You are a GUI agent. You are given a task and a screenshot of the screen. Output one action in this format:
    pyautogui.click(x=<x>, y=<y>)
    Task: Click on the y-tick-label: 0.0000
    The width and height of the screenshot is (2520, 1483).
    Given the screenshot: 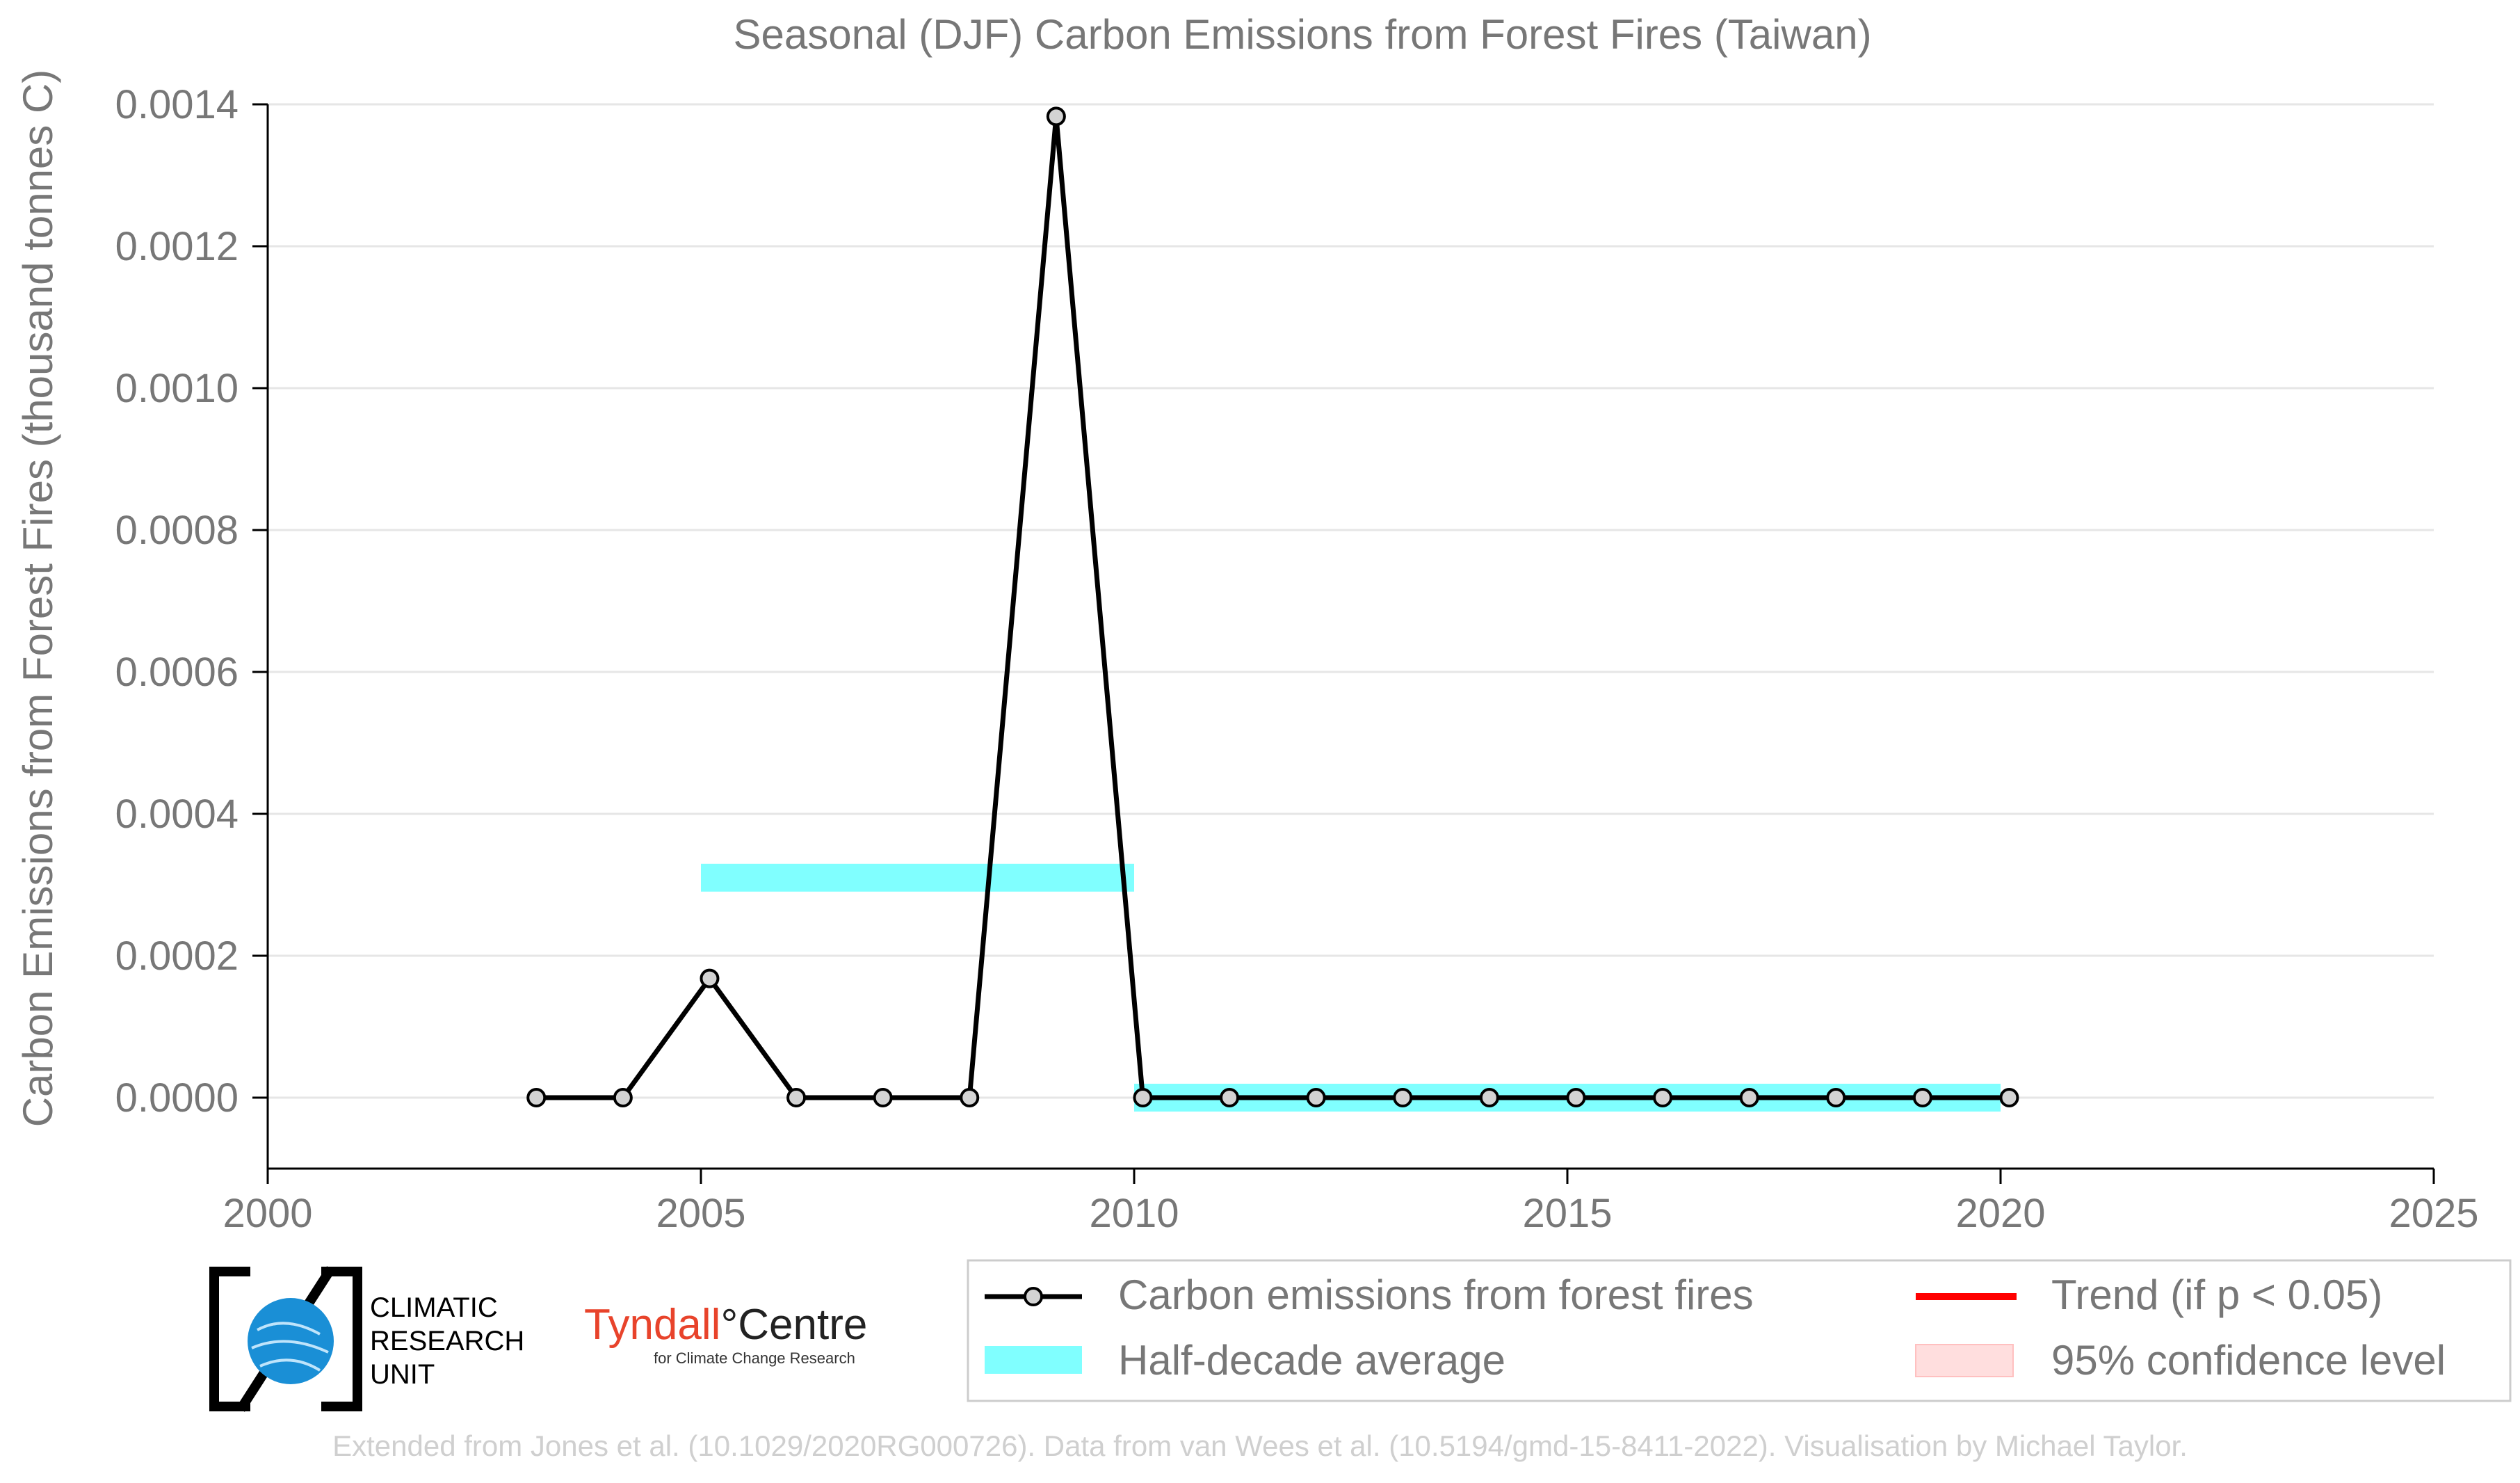 What is the action you would take?
    pyautogui.click(x=177, y=1098)
    